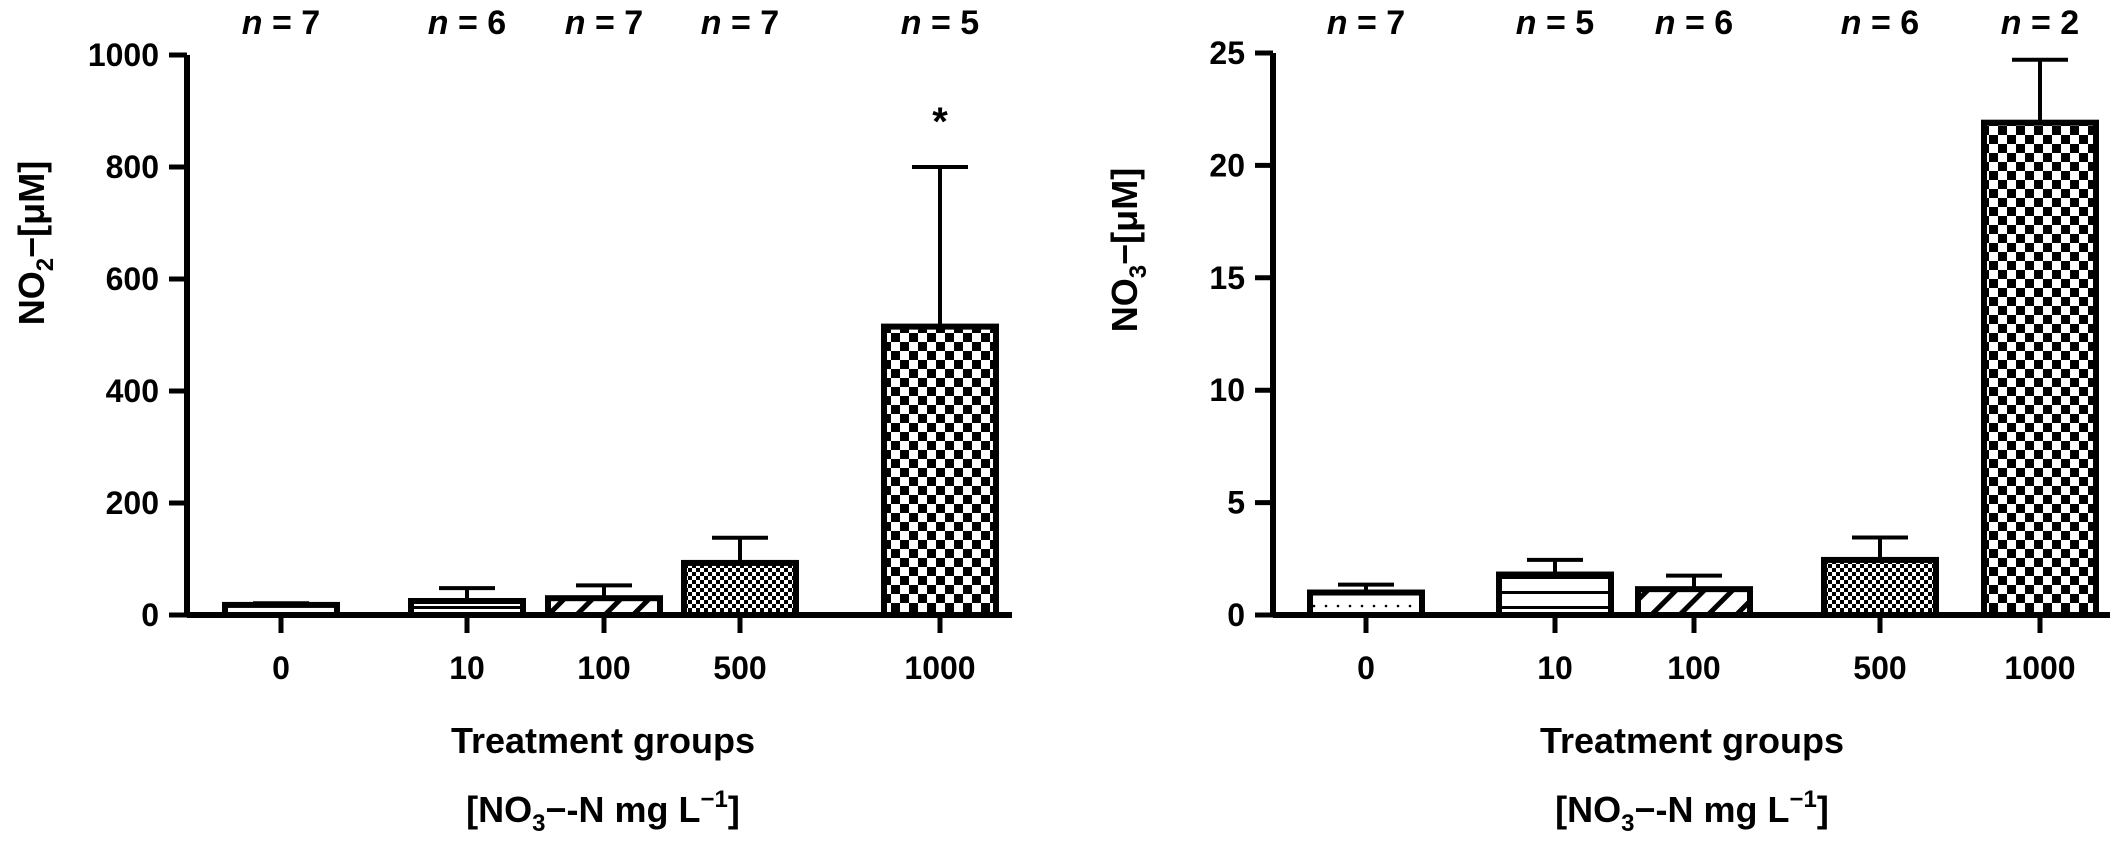 The width and height of the screenshot is (2128, 842). Describe the element at coordinates (603, 811) in the screenshot. I see `left-x-axis-subtitle: [NO3−-N mg L−1]` at that location.